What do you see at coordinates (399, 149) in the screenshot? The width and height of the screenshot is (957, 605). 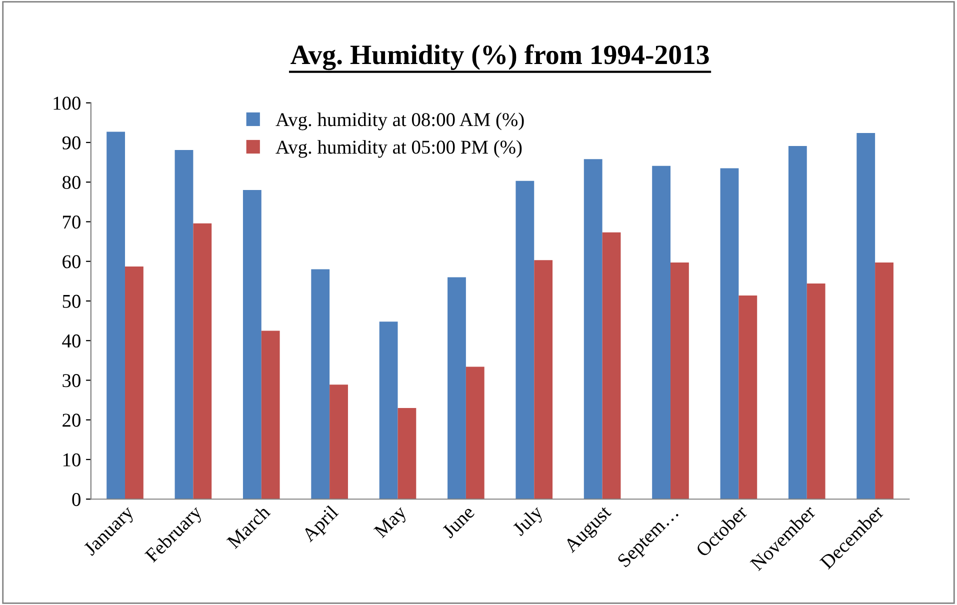 I see `legend-label: Avg. humidity at 05:00 PM (%)` at bounding box center [399, 149].